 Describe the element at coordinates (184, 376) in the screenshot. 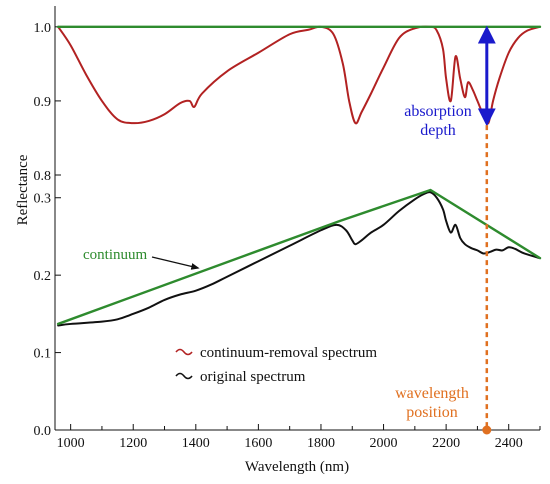

I see `legend-swatch-original` at that location.